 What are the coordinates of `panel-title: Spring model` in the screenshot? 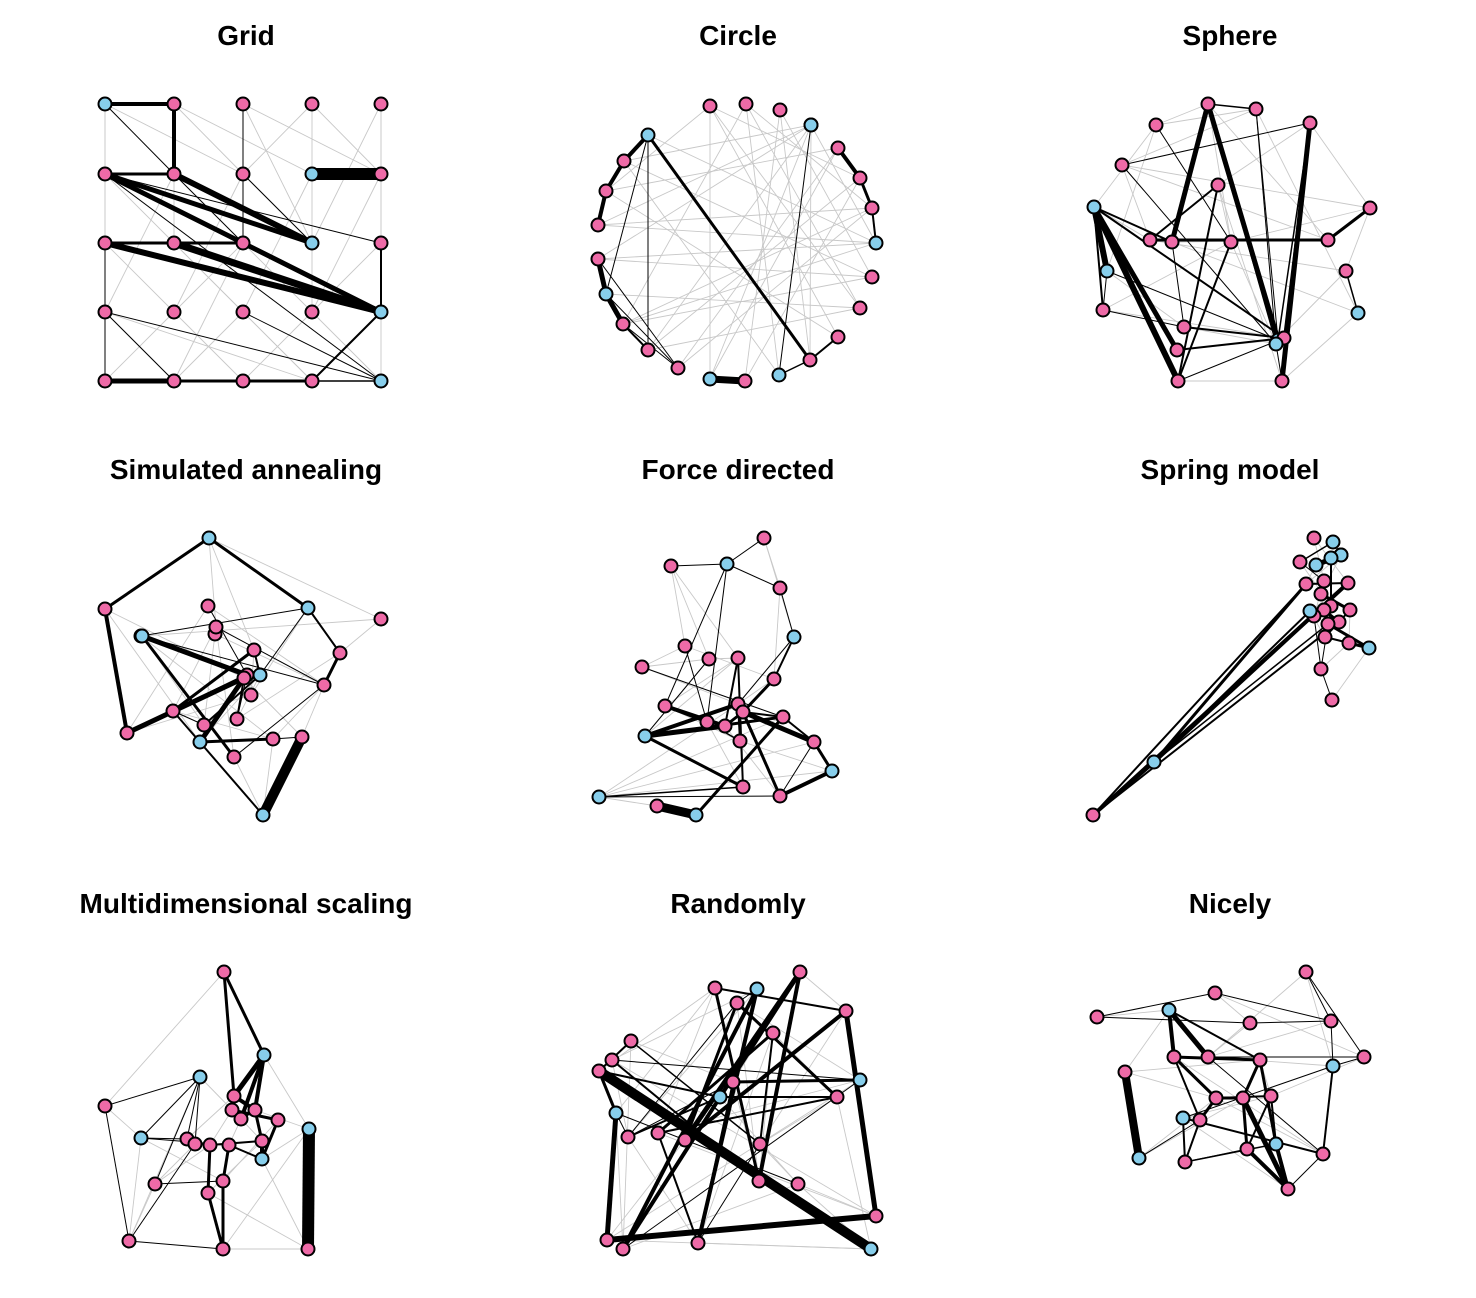 It's located at (1230, 469).